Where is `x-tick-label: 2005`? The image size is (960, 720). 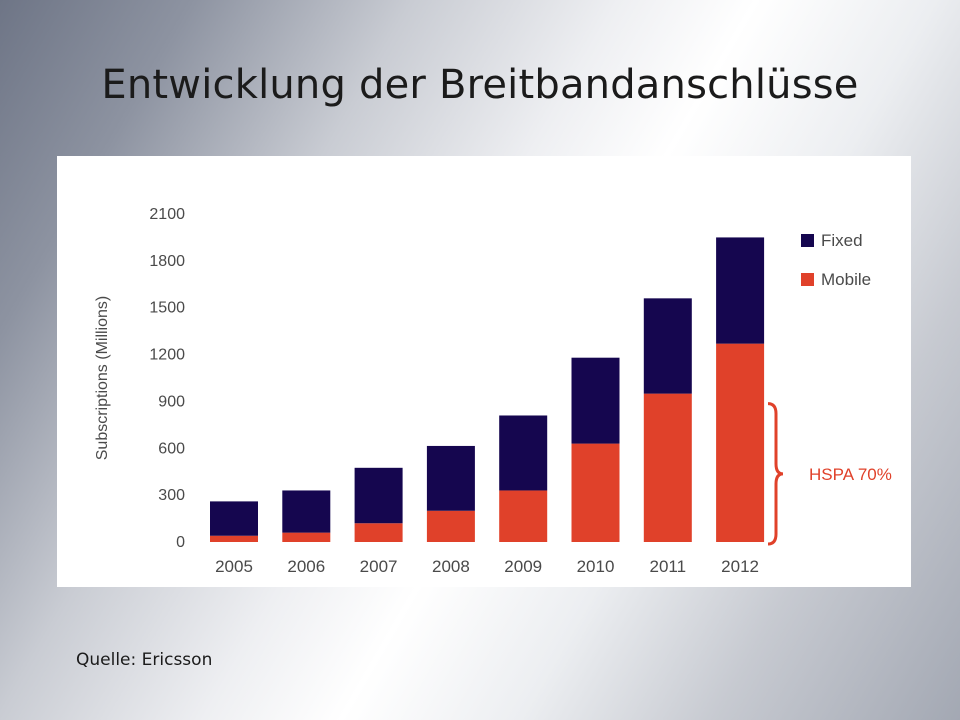
x-tick-label: 2005 is located at coordinates (234, 566).